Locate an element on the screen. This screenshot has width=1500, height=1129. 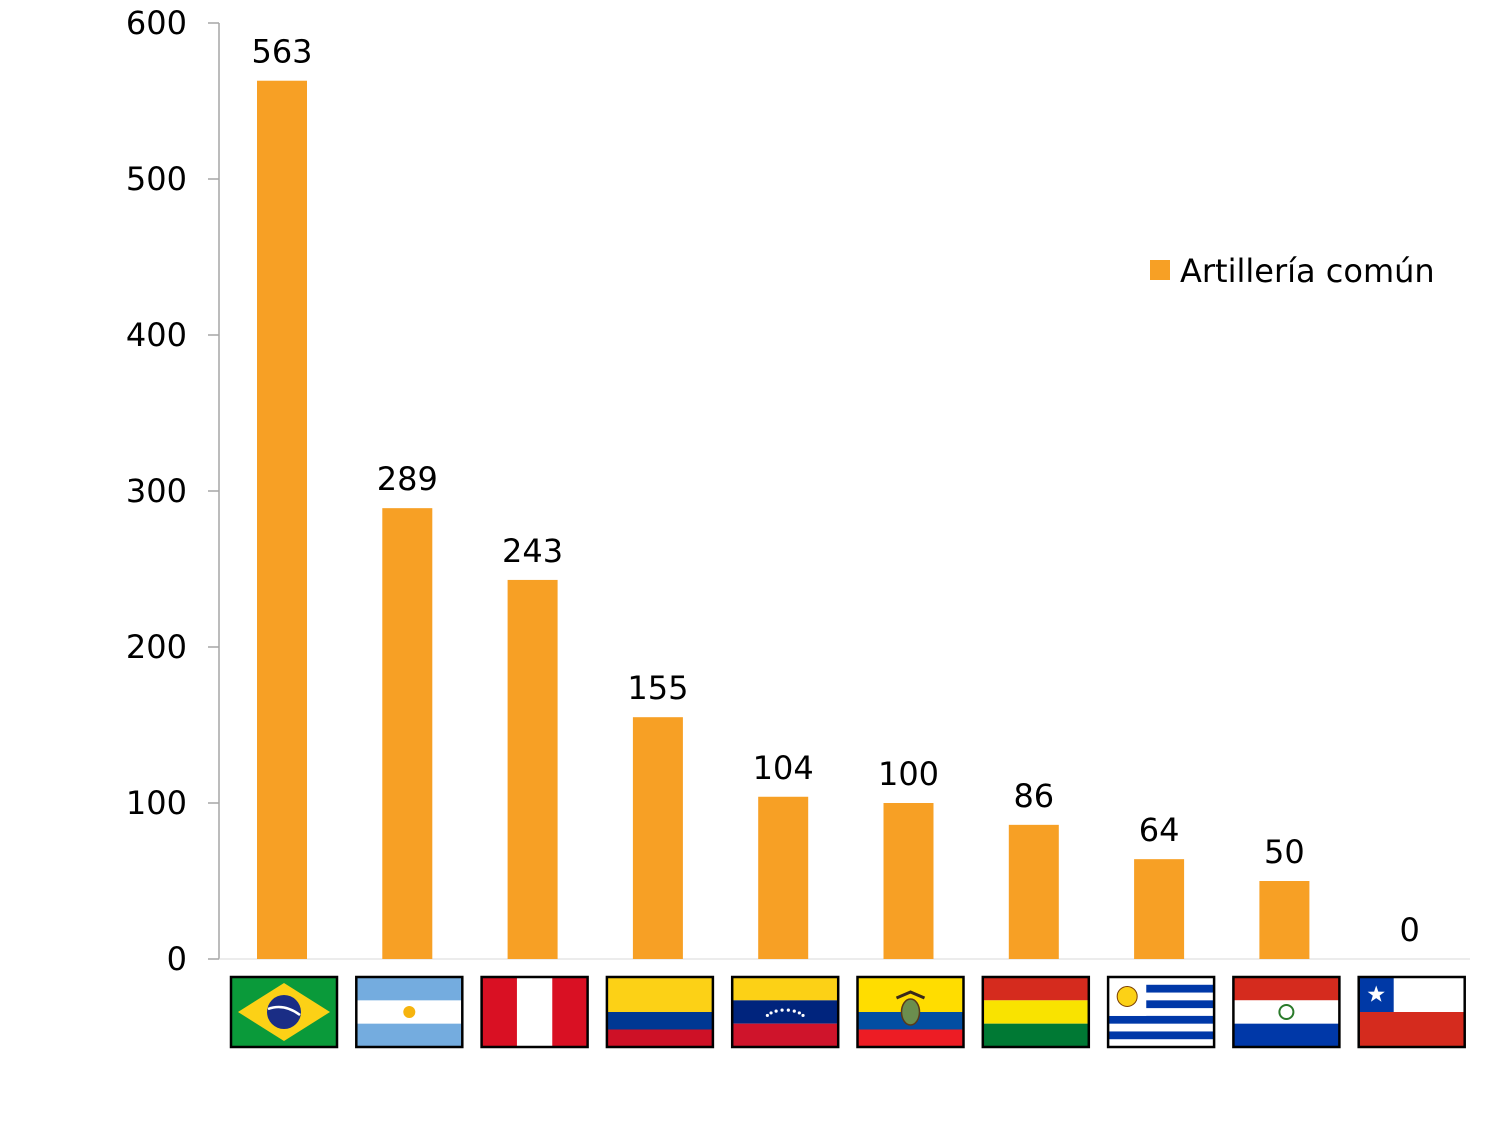
y-tick-label: 200 is located at coordinates (156, 647).